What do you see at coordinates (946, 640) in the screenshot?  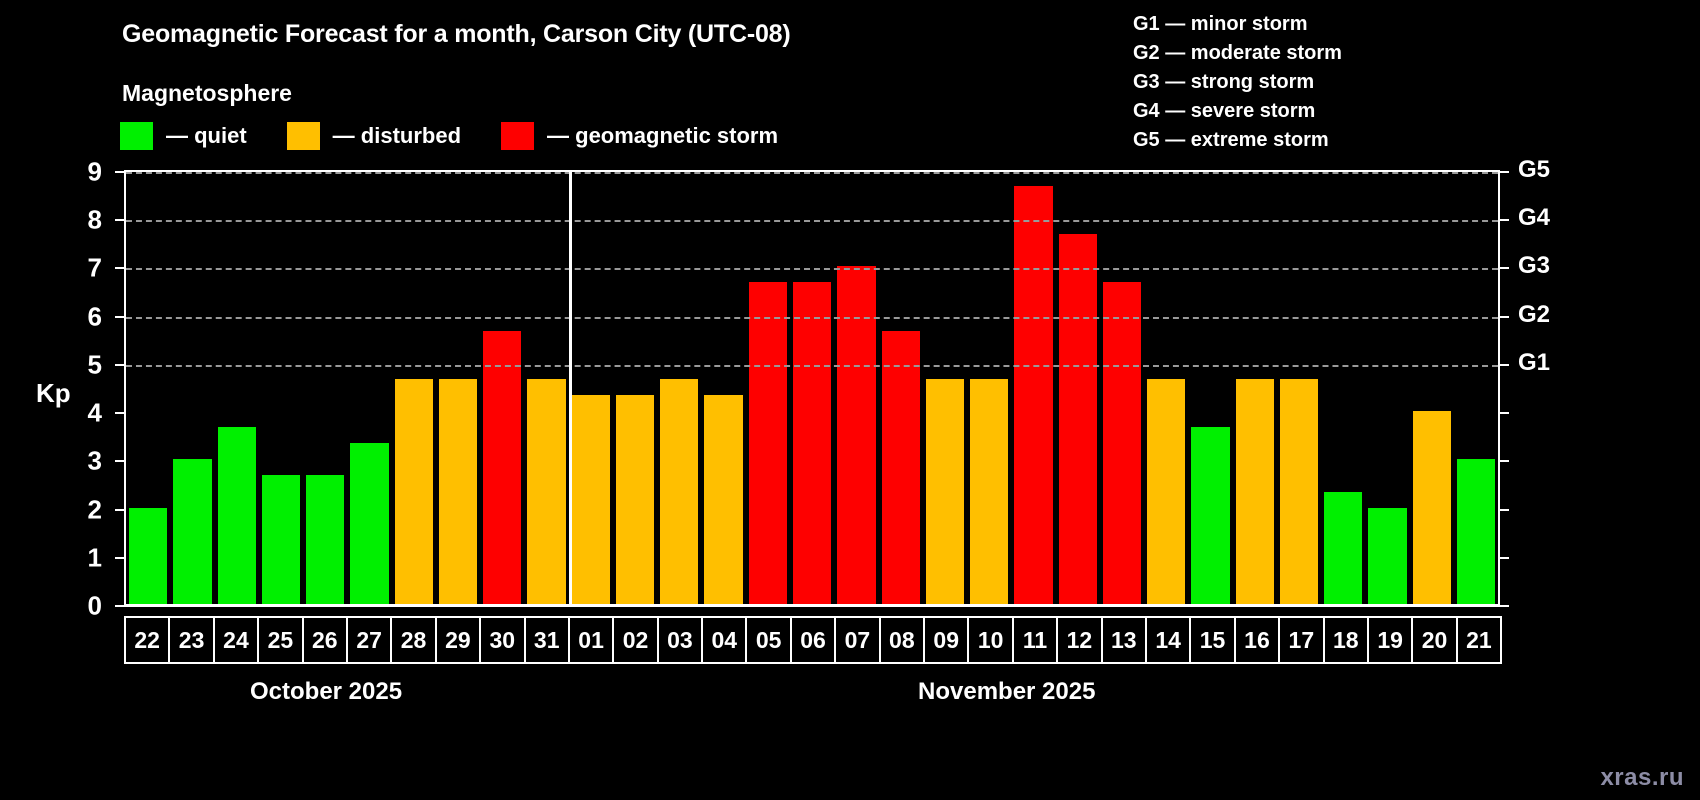 I see `day-label-09: 09` at bounding box center [946, 640].